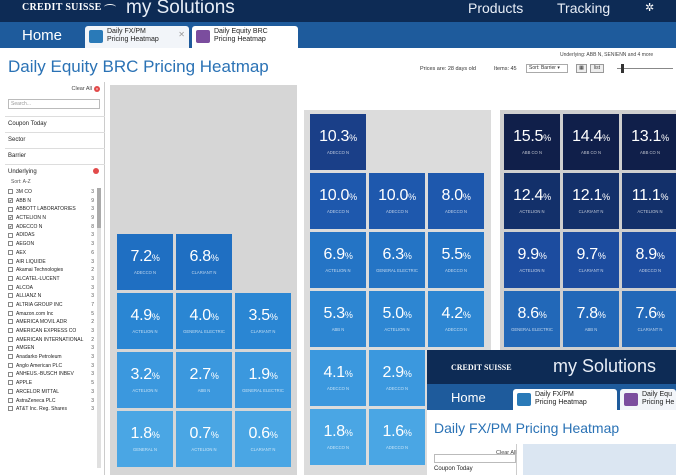 Image resolution: width=676 pixels, height=475 pixels. I want to click on settings-gear-icon: ✲, so click(650, 8).